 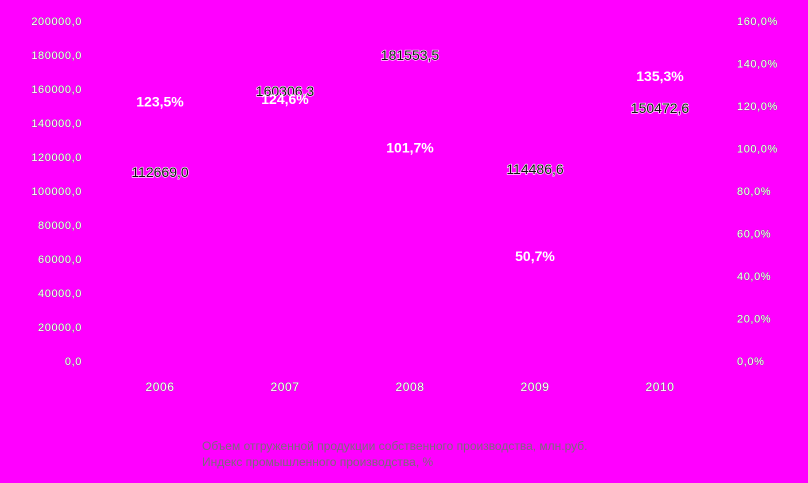 I want to click on left-tick-label: 120000,0, so click(x=56, y=158).